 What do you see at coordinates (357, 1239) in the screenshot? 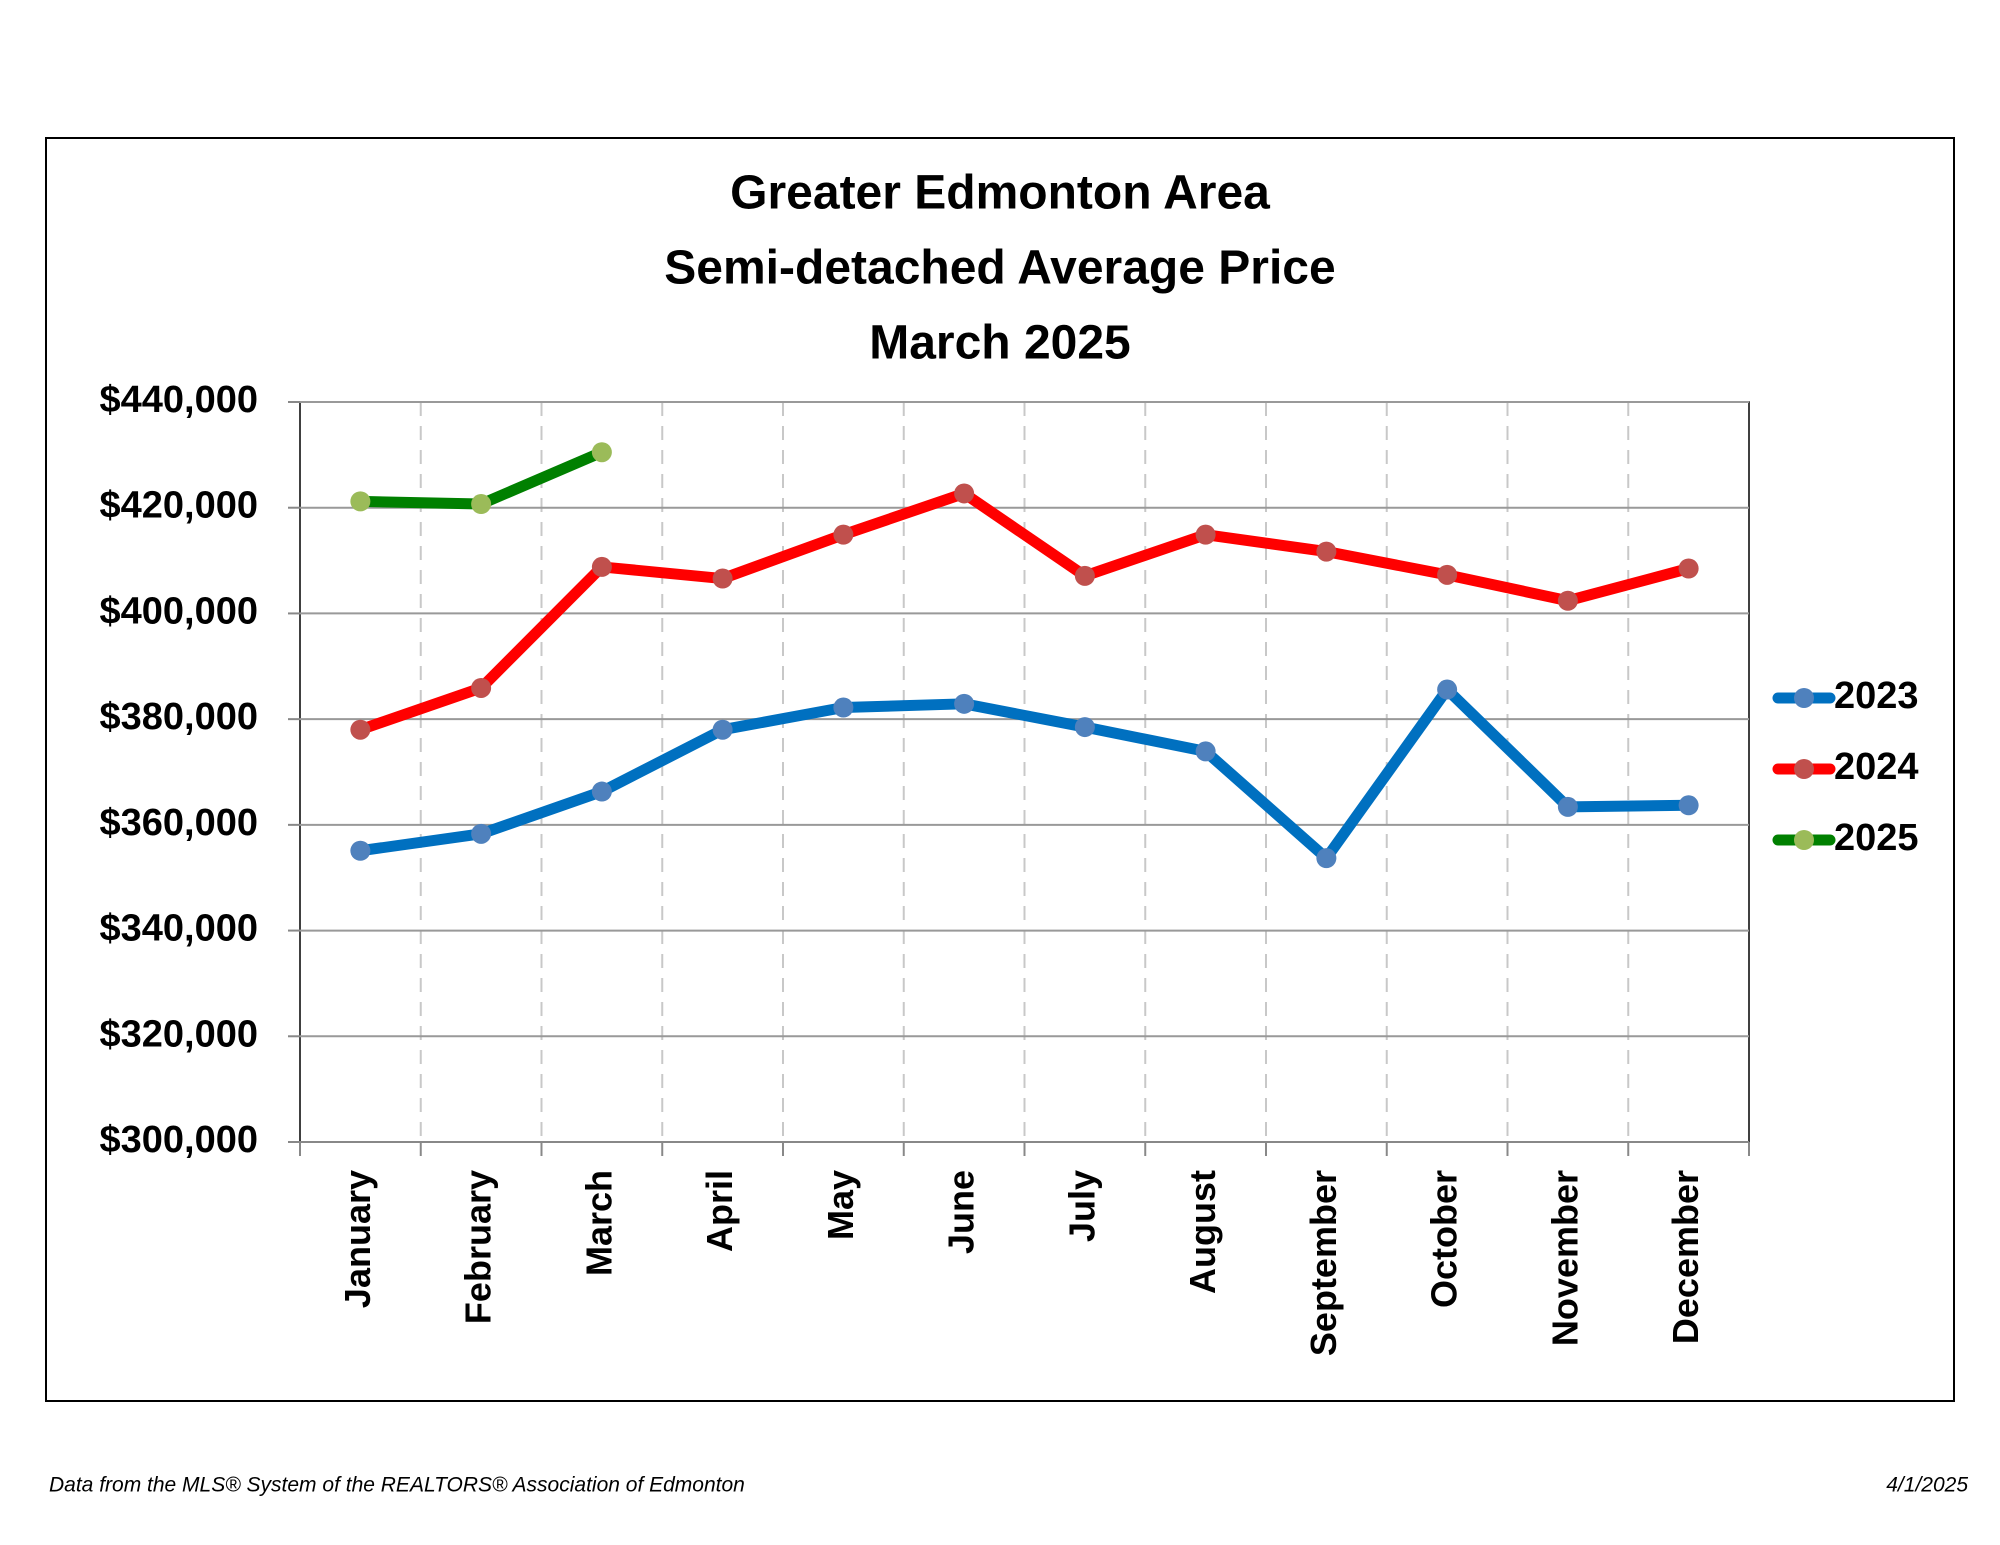
I see `x-tick-label: January` at bounding box center [357, 1239].